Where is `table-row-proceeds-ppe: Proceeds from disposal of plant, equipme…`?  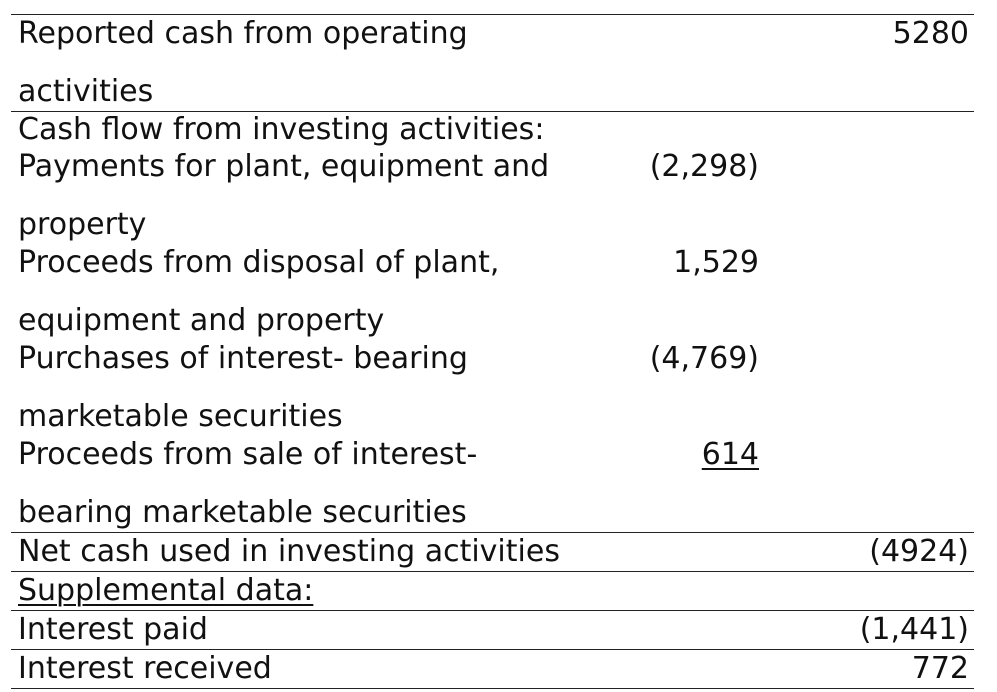 table-row-proceeds-ppe: Proceeds from disposal of plant, equipme… is located at coordinates (492, 292).